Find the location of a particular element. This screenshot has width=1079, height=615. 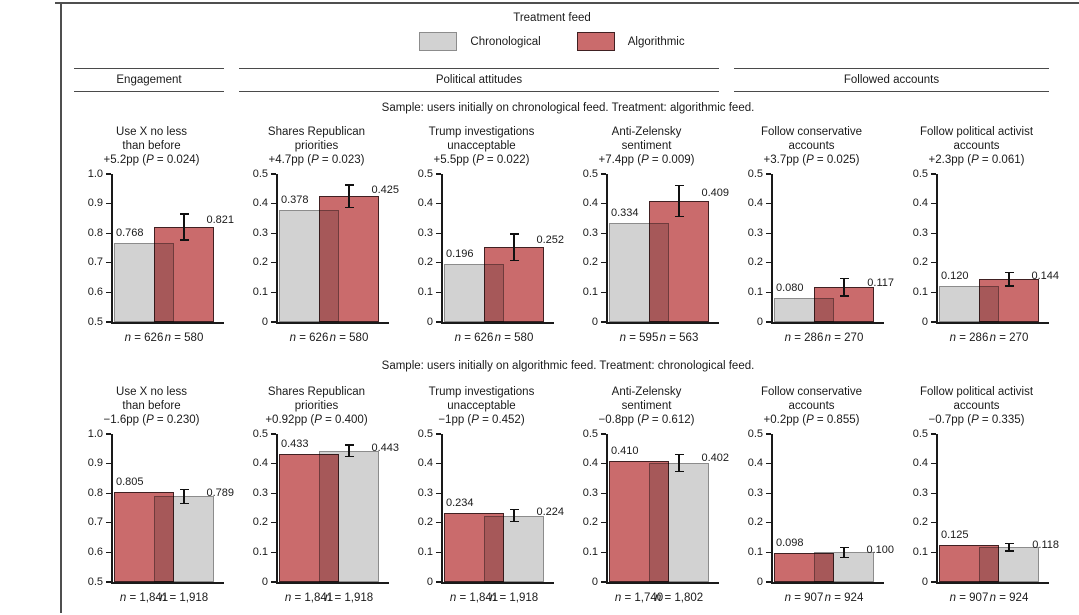

group-bracket: Followed accounts is located at coordinates (898, 80).